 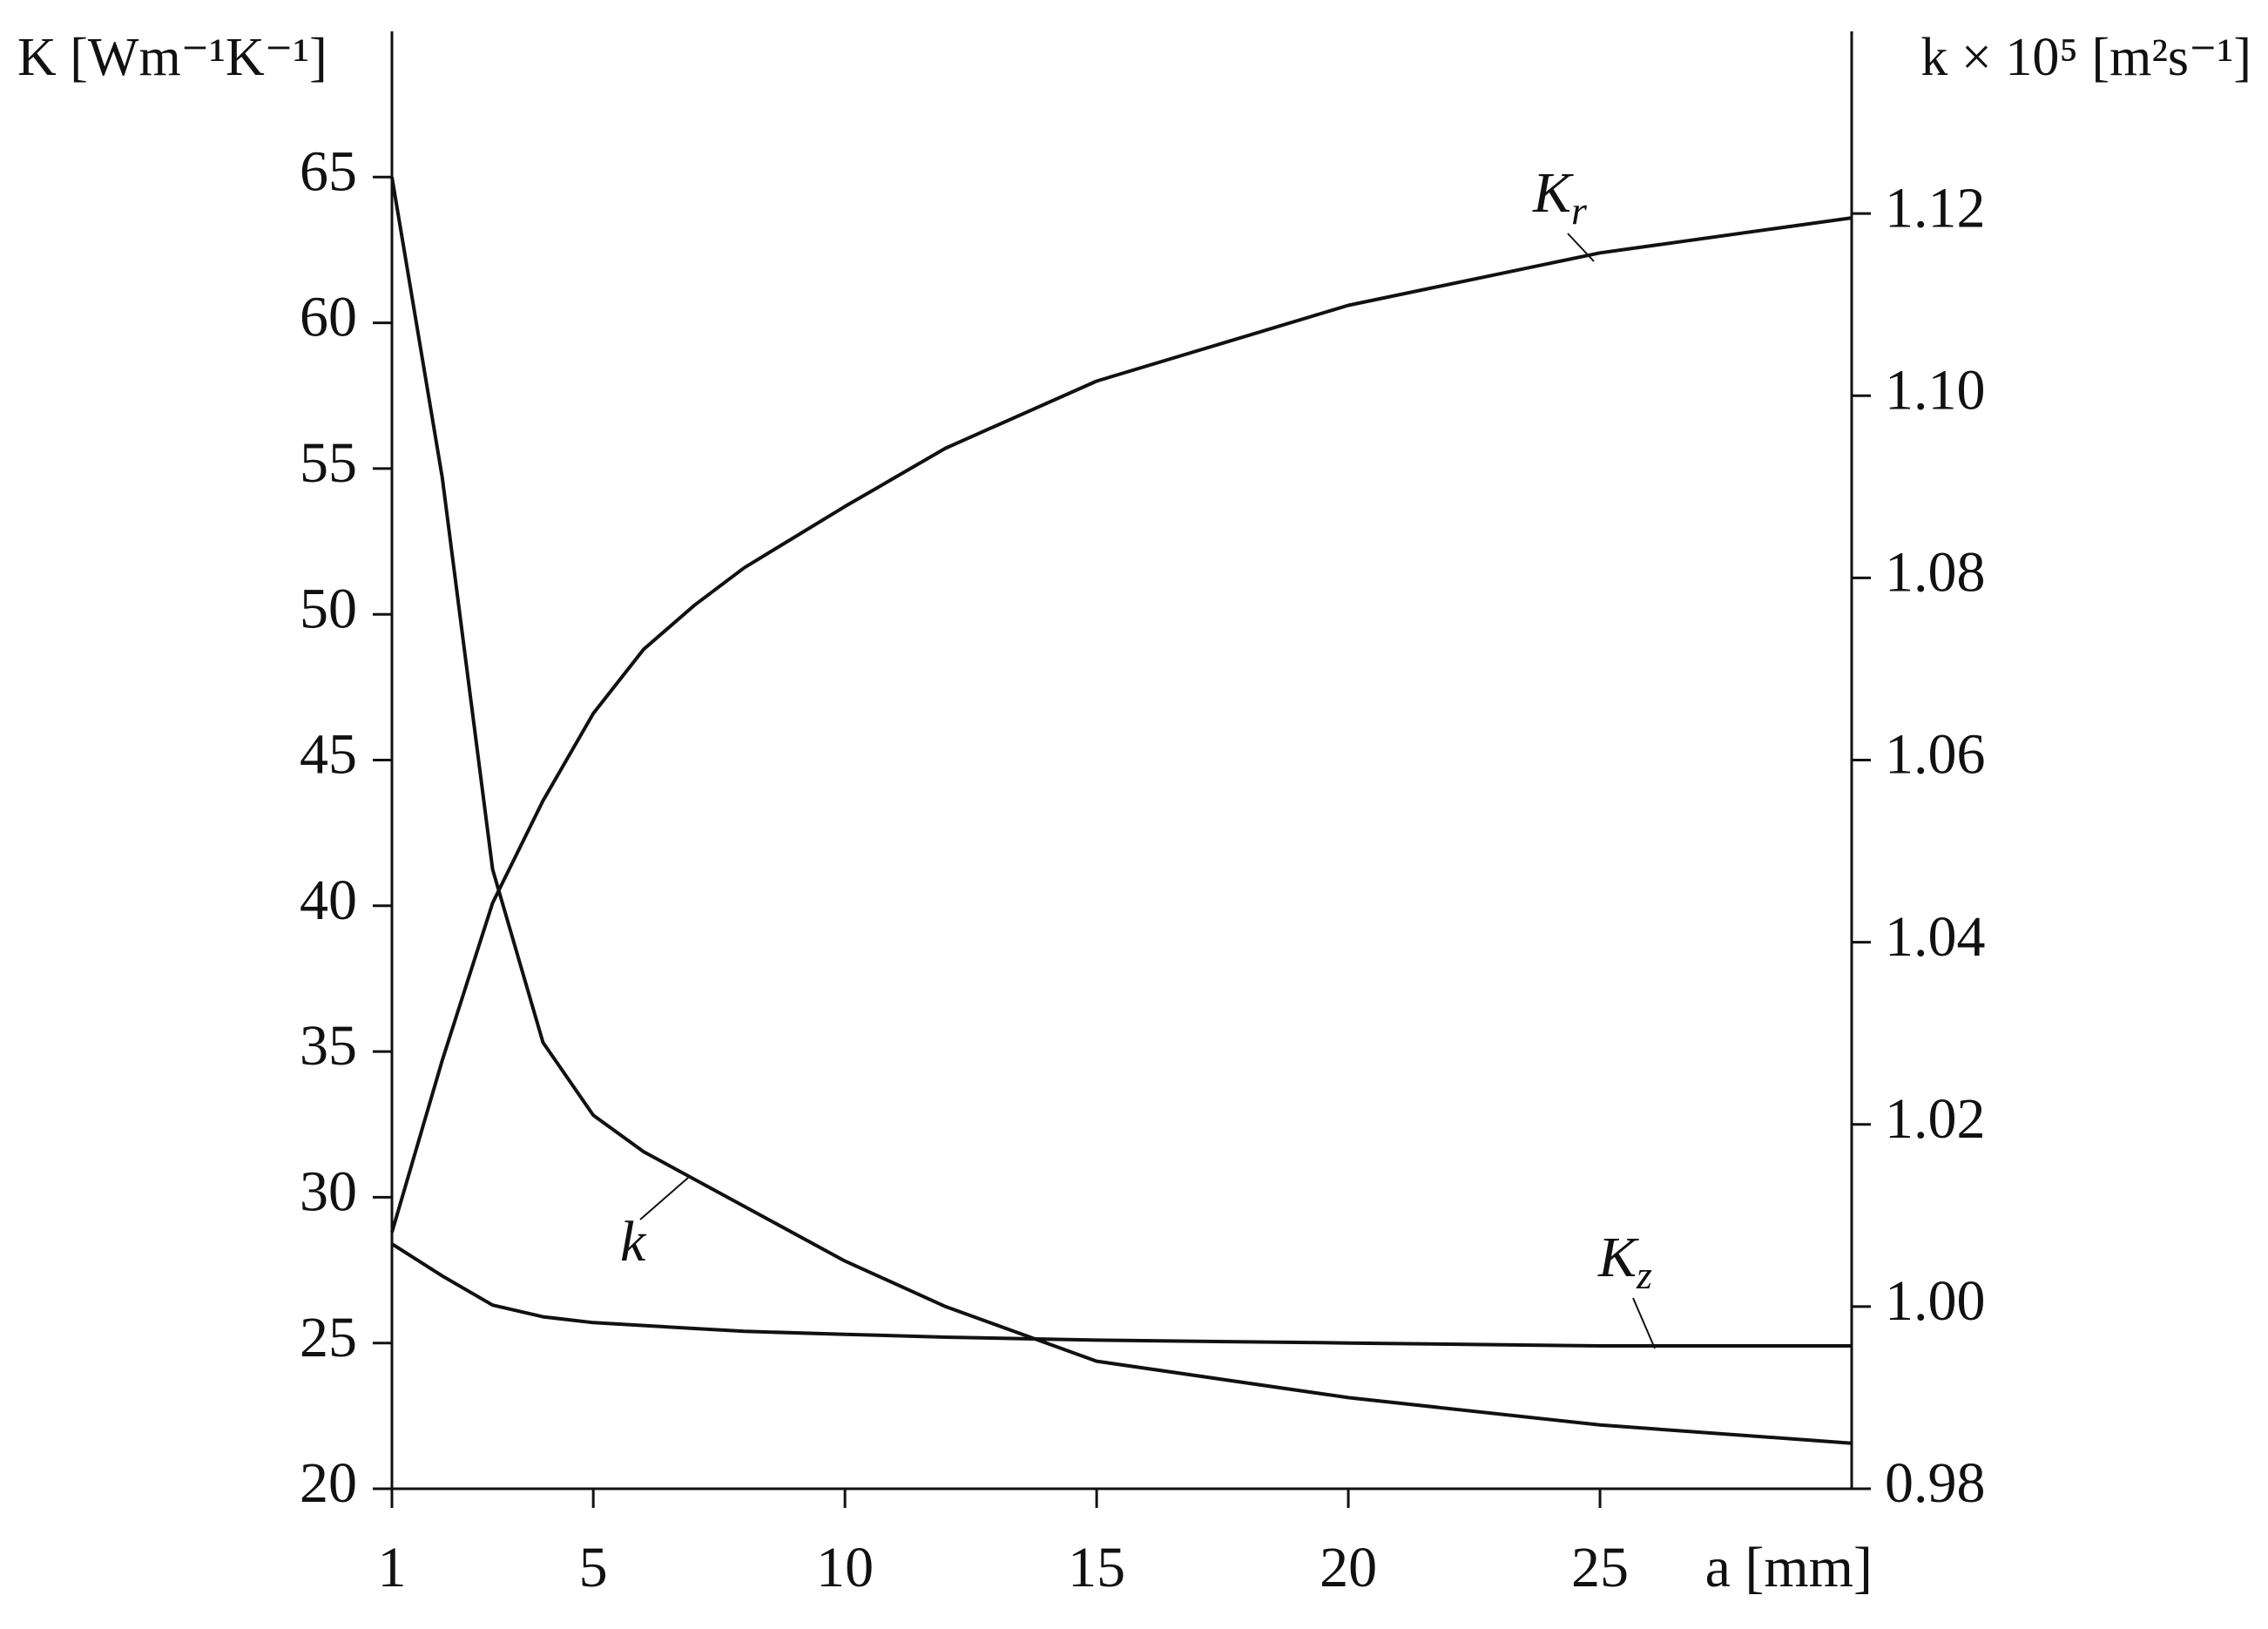 What do you see at coordinates (328, 171) in the screenshot?
I see `y-tick-label: 65` at bounding box center [328, 171].